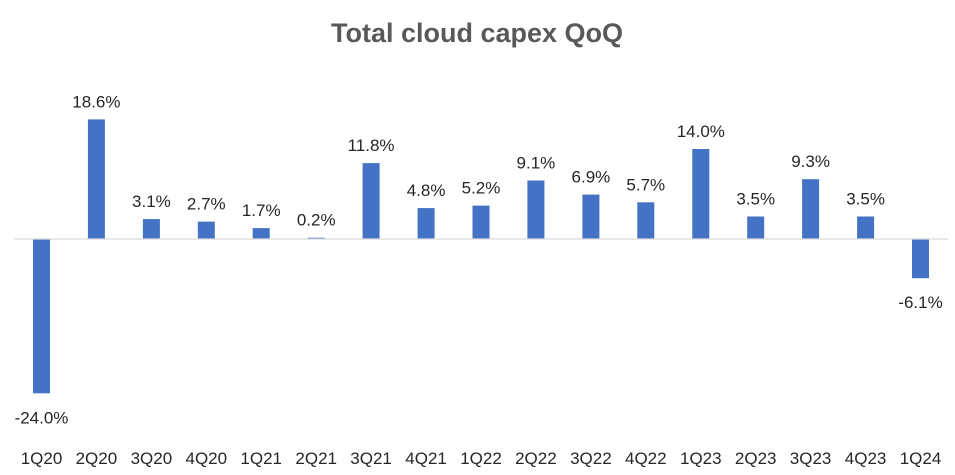  What do you see at coordinates (921, 458) in the screenshot?
I see `x-tick-1q24: 1Q24` at bounding box center [921, 458].